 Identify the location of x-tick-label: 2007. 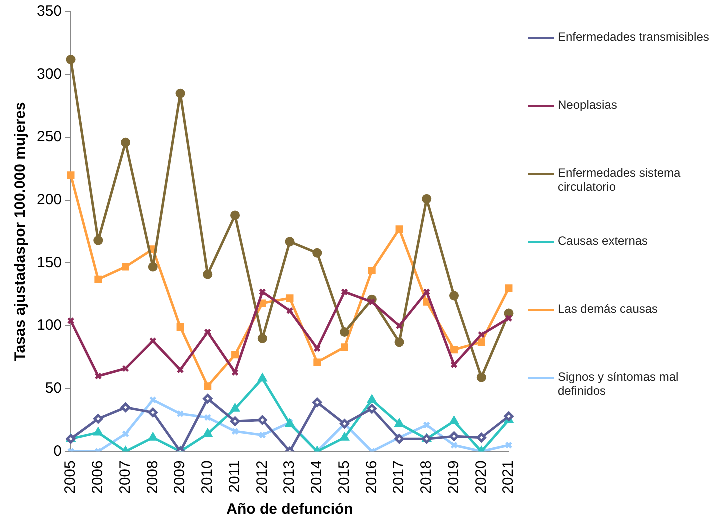
(125, 477).